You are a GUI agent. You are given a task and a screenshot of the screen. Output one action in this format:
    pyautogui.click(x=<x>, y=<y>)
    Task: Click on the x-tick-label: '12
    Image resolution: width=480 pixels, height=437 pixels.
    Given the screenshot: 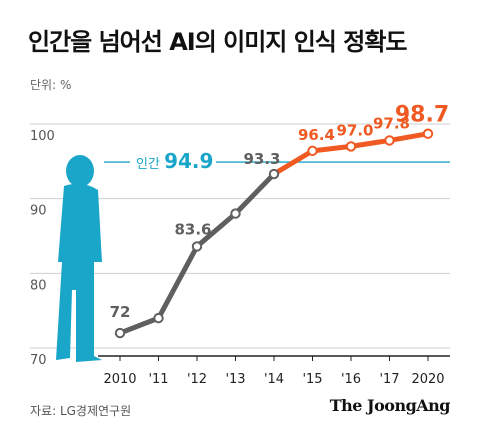 What is the action you would take?
    pyautogui.click(x=197, y=379)
    